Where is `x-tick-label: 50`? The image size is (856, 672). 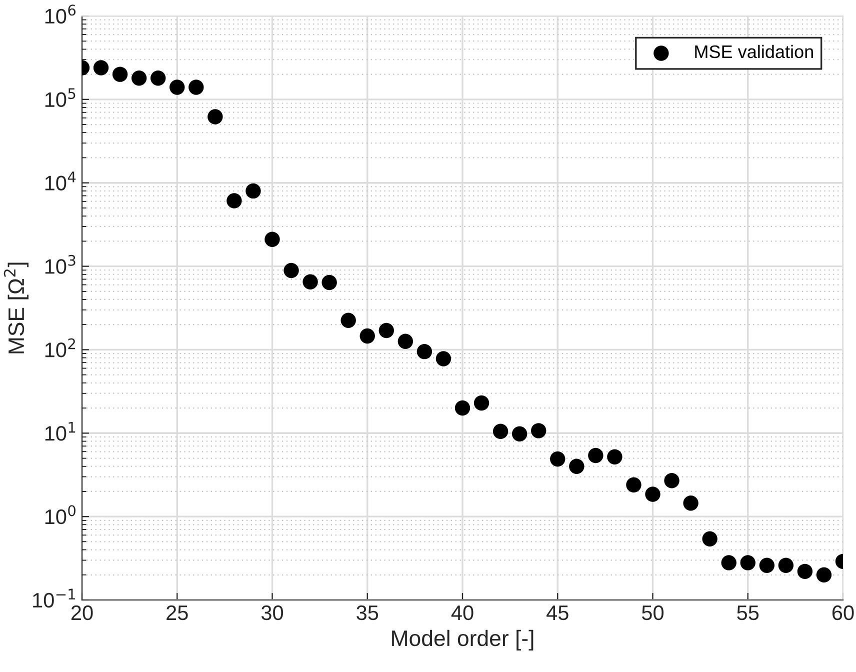 x-tick-label: 50 is located at coordinates (653, 612).